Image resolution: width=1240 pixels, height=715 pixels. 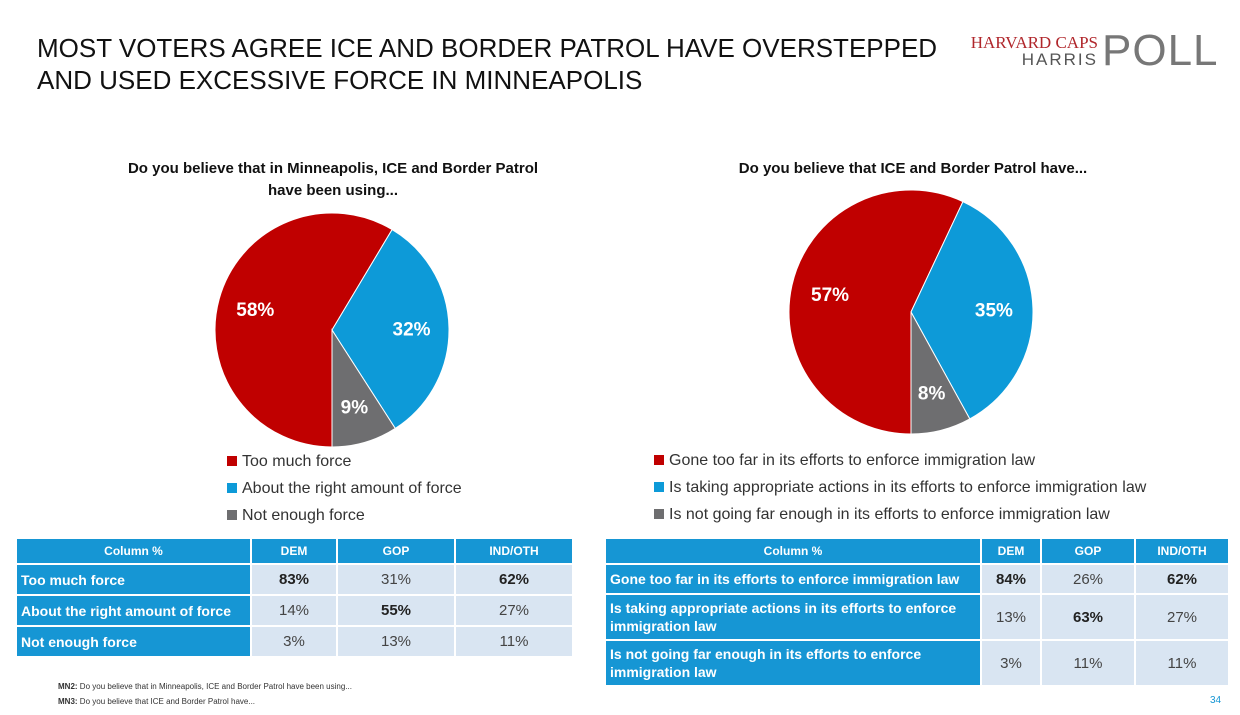 I want to click on value-label: 8%, so click(x=932, y=393).